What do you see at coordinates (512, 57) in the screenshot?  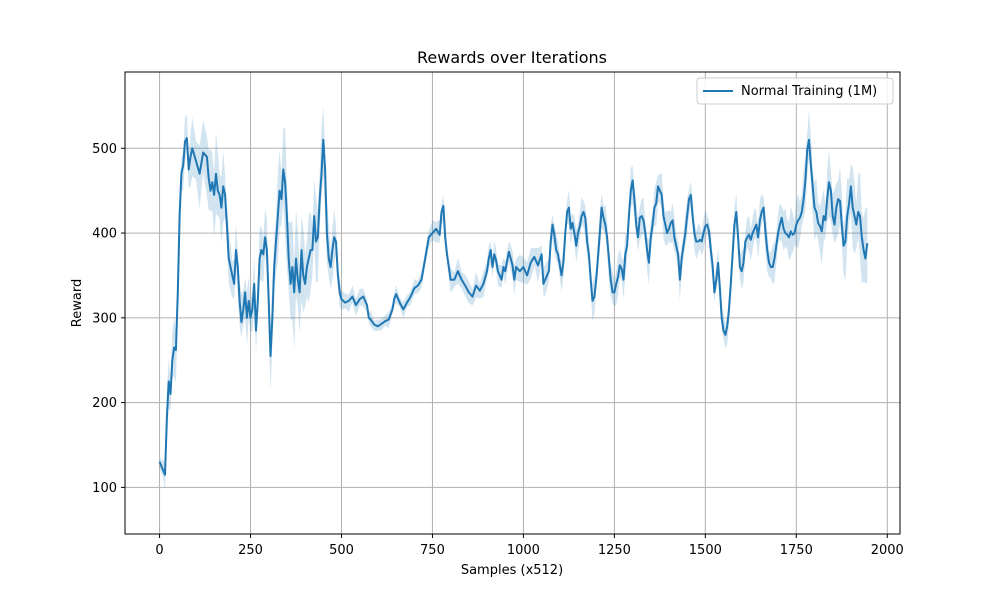 I see `chart-title: Rewards over Iterations` at bounding box center [512, 57].